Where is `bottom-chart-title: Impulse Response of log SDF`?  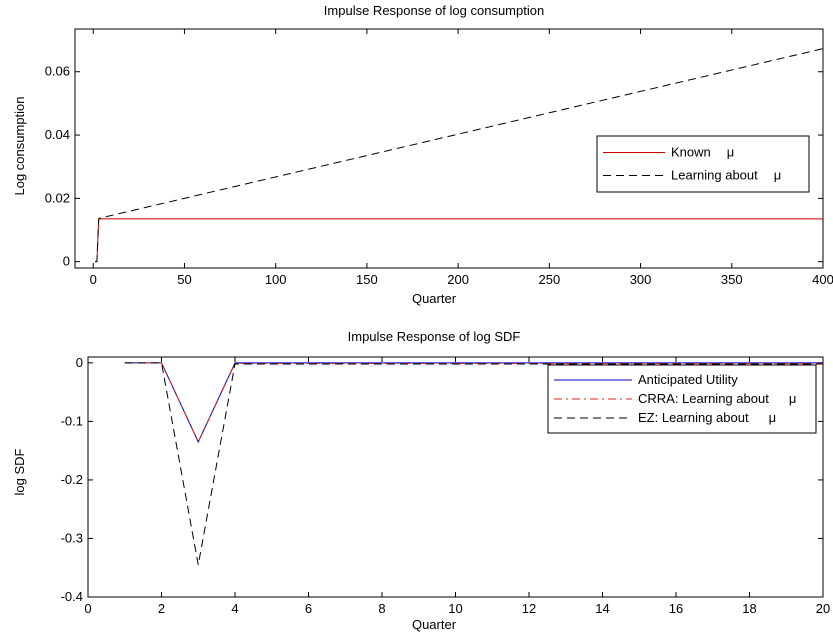 bottom-chart-title: Impulse Response of log SDF is located at coordinates (434, 336).